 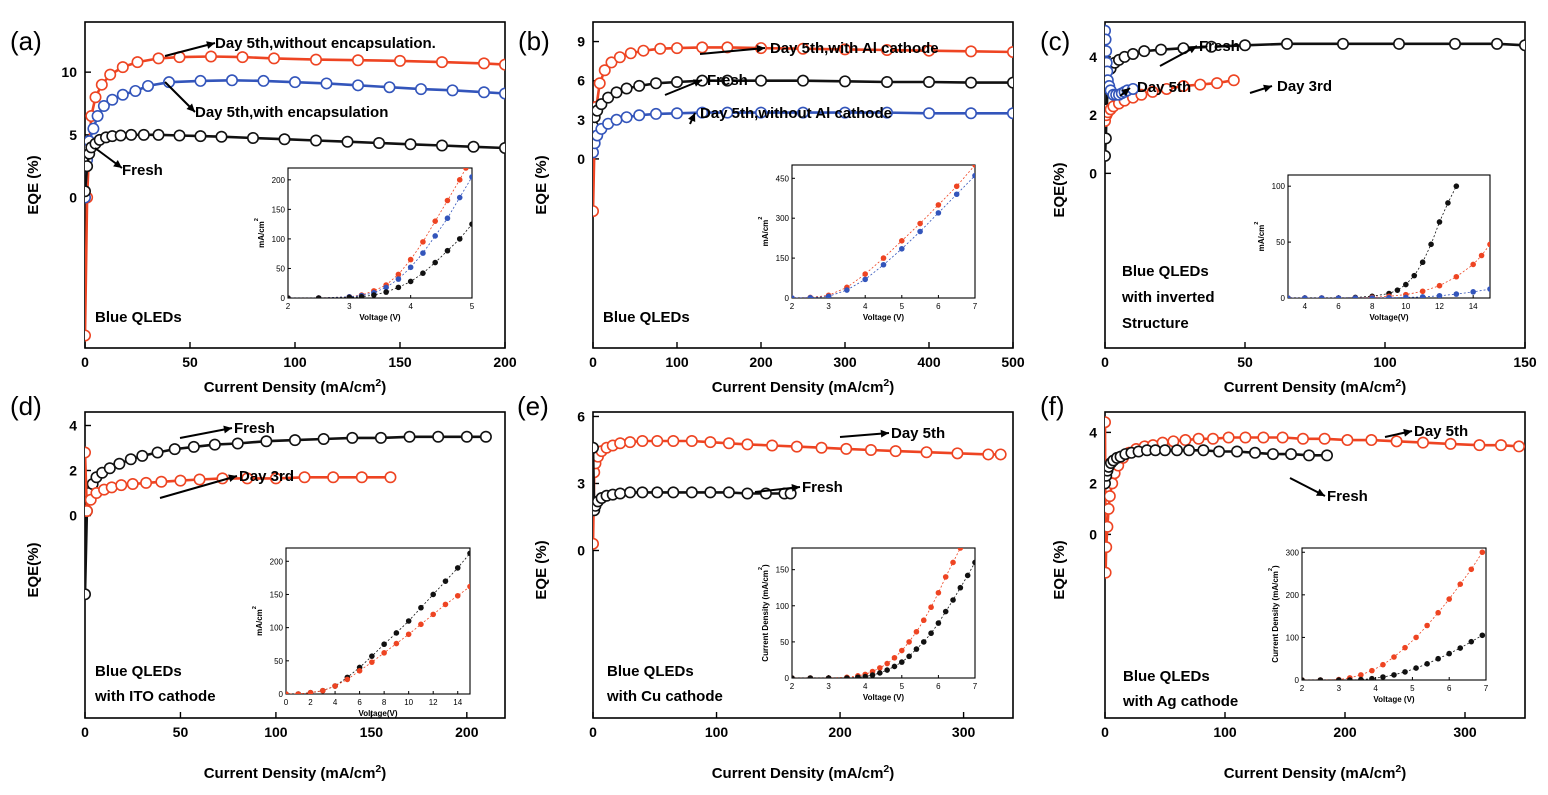 I want to click on x-tick-label: 300, so click(x=964, y=732).